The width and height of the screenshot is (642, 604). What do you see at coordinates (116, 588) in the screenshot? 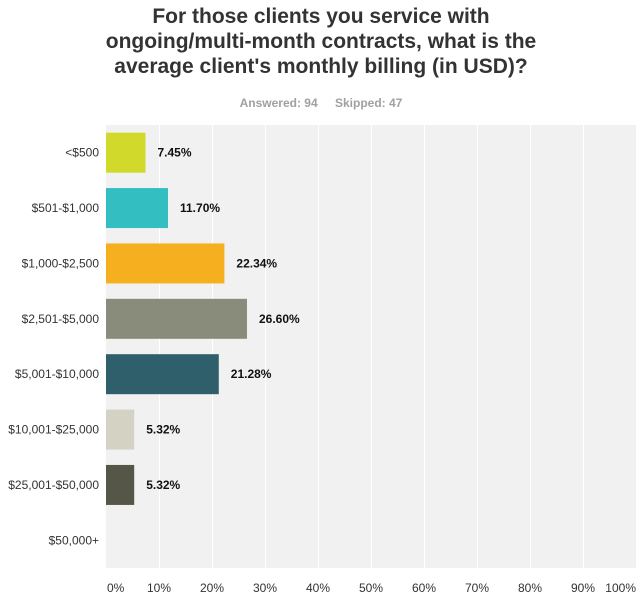
I see `x-tick-label: 0%` at bounding box center [116, 588].